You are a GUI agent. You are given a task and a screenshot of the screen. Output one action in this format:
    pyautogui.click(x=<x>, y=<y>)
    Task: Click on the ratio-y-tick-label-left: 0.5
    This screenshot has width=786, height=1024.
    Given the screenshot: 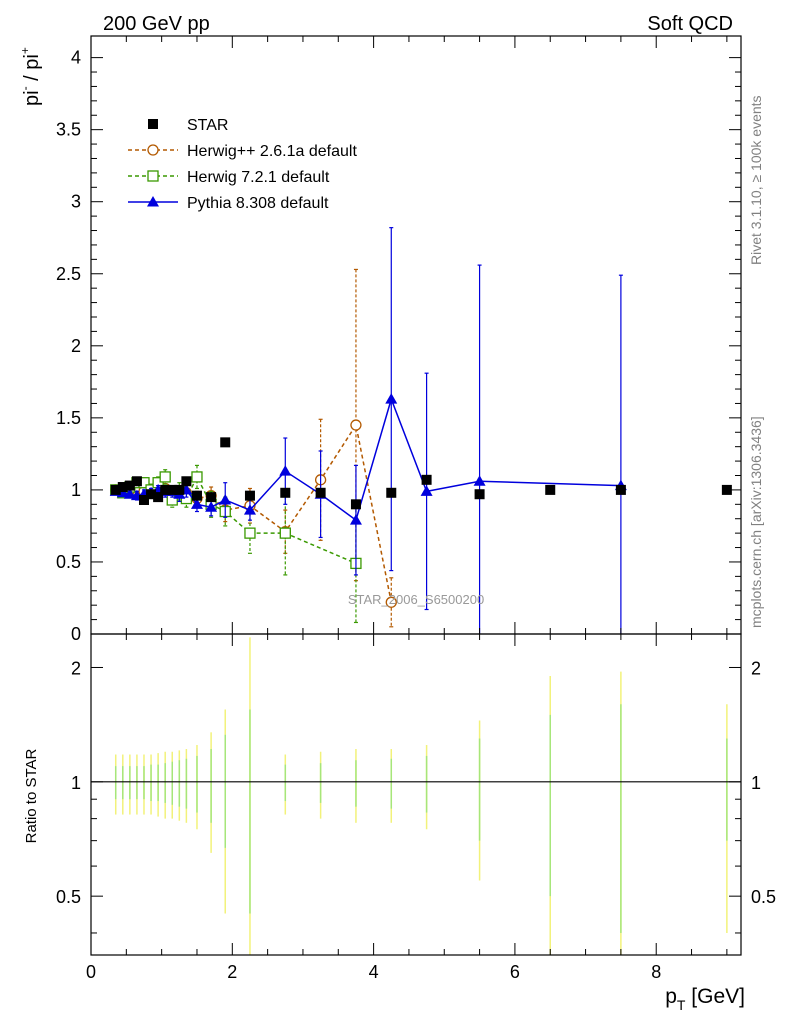 What is the action you would take?
    pyautogui.click(x=68, y=897)
    